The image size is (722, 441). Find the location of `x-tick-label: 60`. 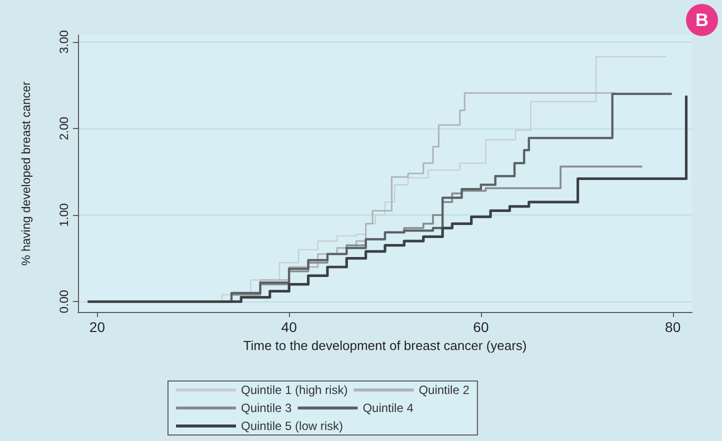

x-tick-label: 60 is located at coordinates (481, 327).